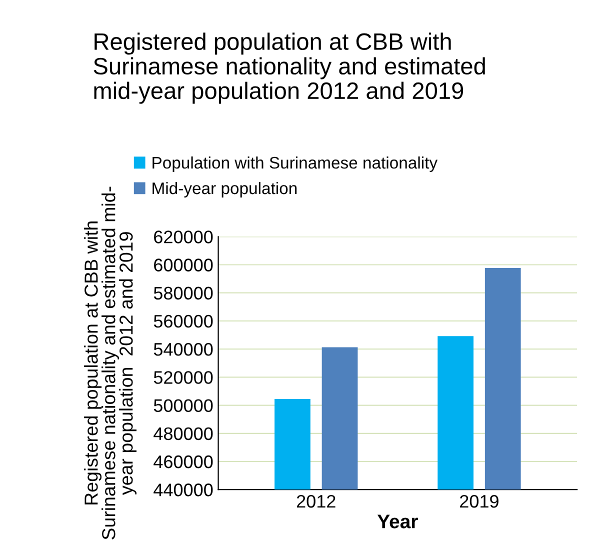 This screenshot has height=544, width=598. I want to click on x-tick-label: 2012, so click(316, 501).